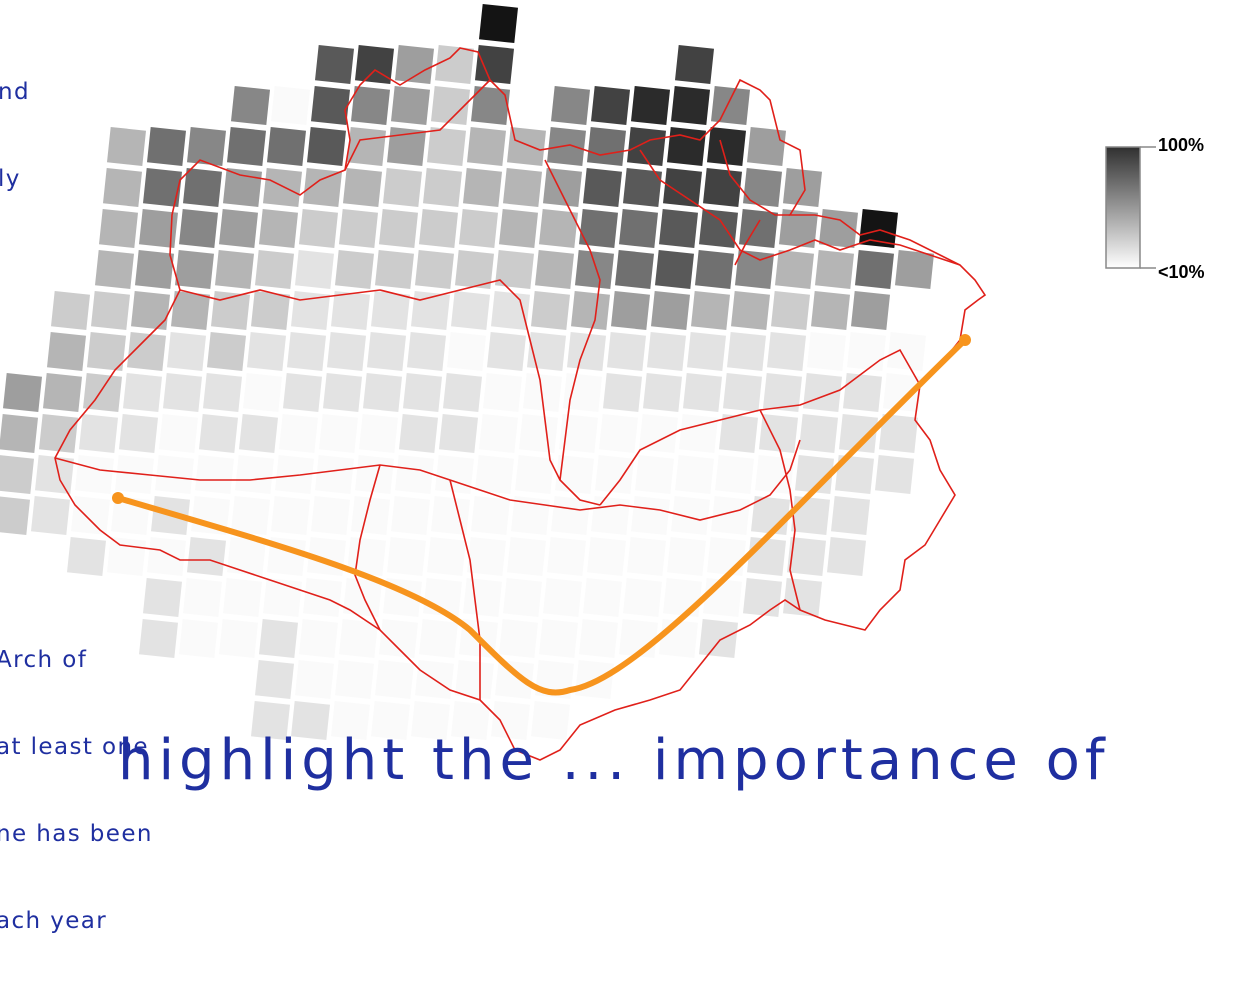 The image size is (1236, 994). I want to click on inner-boundary-west, so click(390, 392).